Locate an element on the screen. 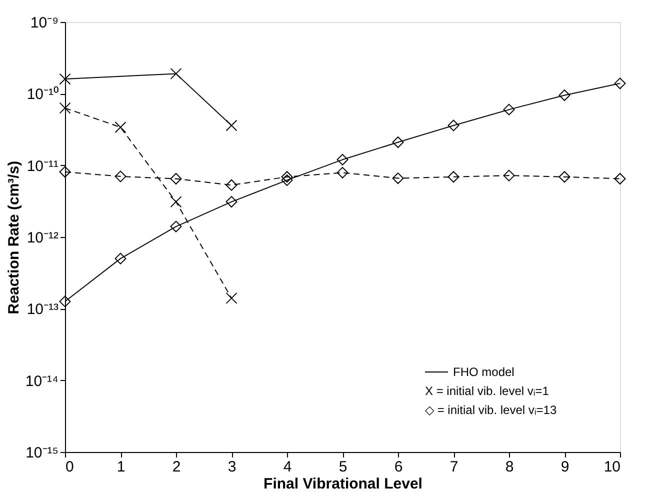 Image resolution: width=650 pixels, height=500 pixels. x-tick-label: 9 is located at coordinates (565, 467).